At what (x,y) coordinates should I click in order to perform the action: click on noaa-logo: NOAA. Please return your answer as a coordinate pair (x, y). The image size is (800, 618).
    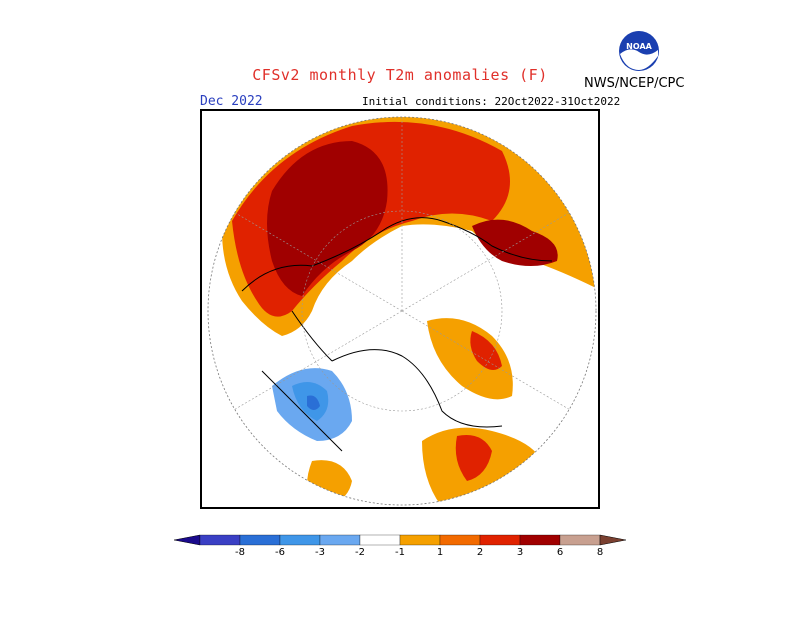
    Looking at the image, I should click on (639, 51).